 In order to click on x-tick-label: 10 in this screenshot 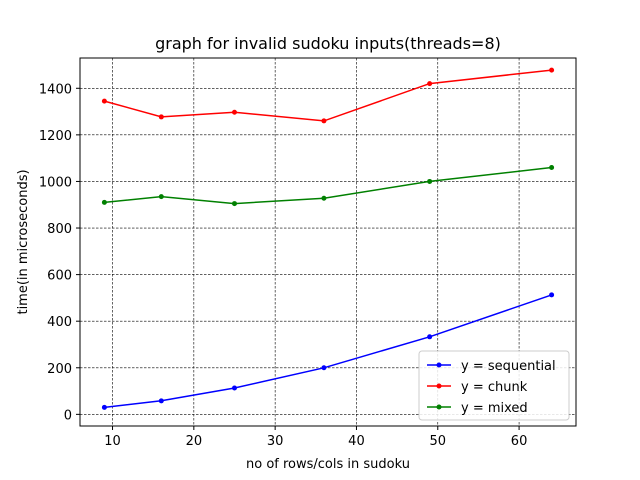, I will do `click(112, 441)`.